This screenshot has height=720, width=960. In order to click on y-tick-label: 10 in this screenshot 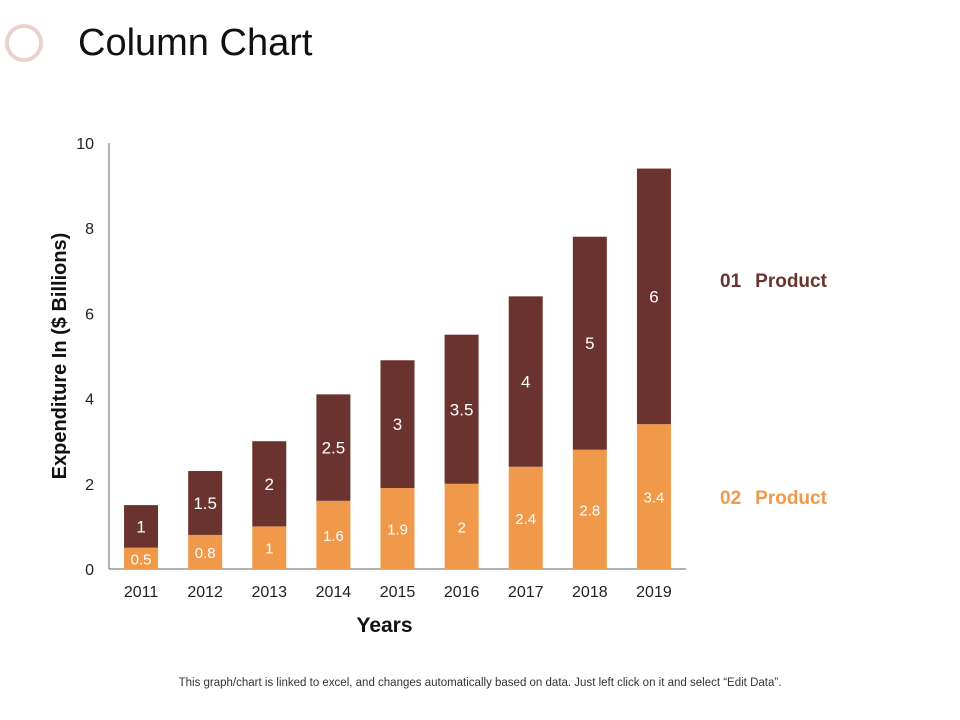, I will do `click(85, 144)`.